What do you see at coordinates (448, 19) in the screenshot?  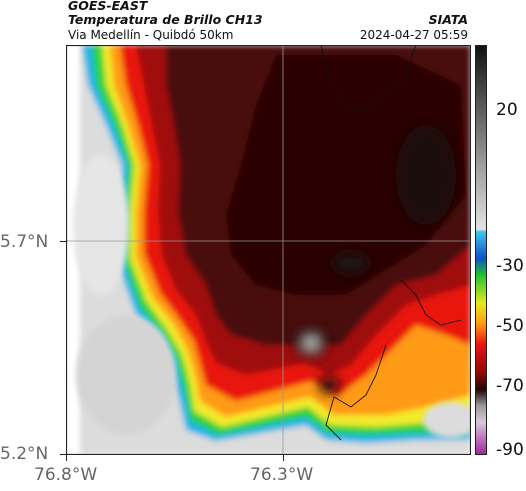 I see `source-label: SIATA` at bounding box center [448, 19].